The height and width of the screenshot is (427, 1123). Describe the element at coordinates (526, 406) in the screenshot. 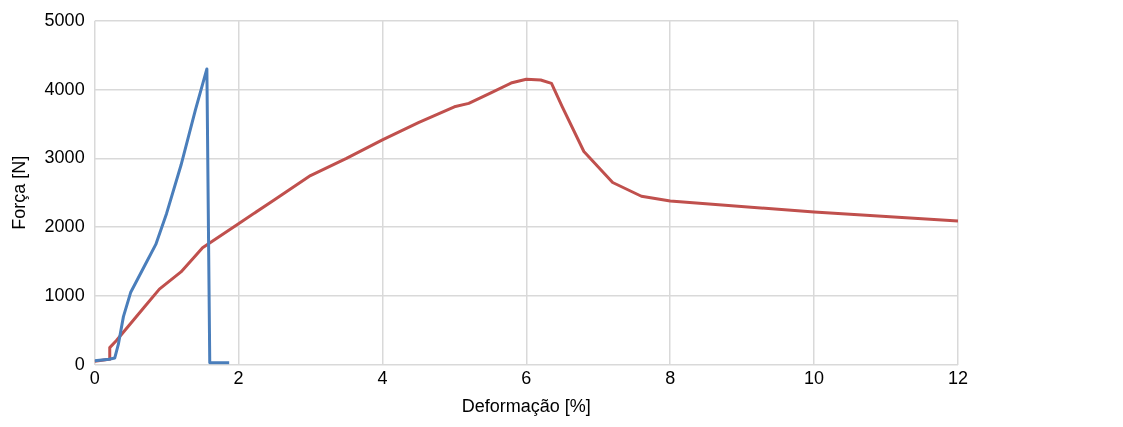

I see `x-axis-title: Deformação [%]` at that location.